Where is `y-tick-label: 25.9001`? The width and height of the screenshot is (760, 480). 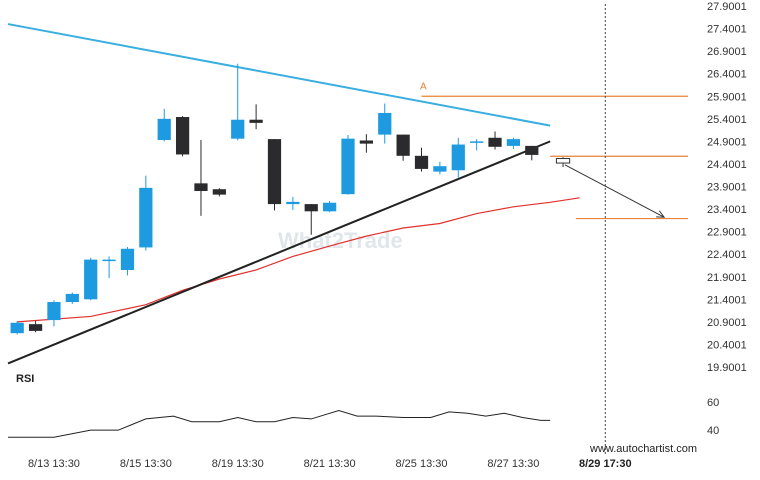
y-tick-label: 25.9001 is located at coordinates (727, 97).